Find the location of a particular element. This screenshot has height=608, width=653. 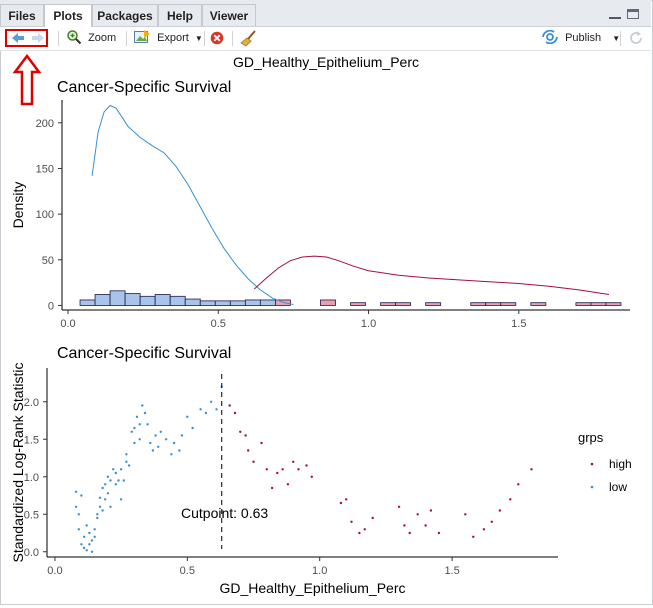

export-button: Export ▼ is located at coordinates (168, 38).